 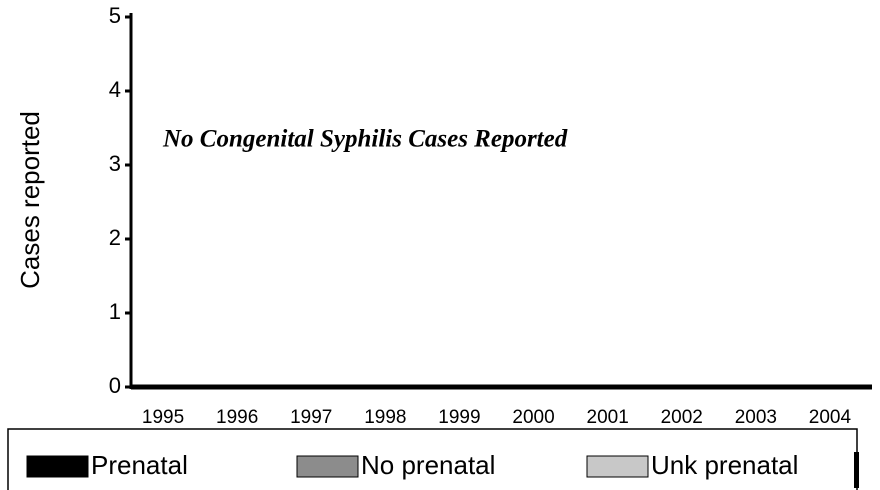 What do you see at coordinates (237, 417) in the screenshot?
I see `x-tick-label: 1996` at bounding box center [237, 417].